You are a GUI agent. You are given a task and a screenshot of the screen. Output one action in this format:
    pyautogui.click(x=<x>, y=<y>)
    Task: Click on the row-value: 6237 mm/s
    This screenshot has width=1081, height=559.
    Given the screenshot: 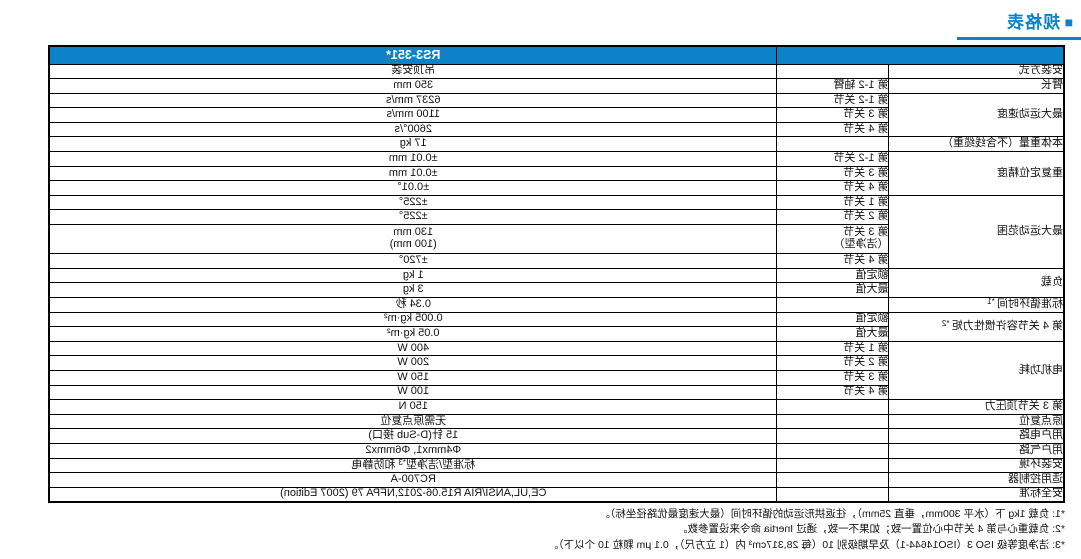 What is the action you would take?
    pyautogui.click(x=413, y=100)
    